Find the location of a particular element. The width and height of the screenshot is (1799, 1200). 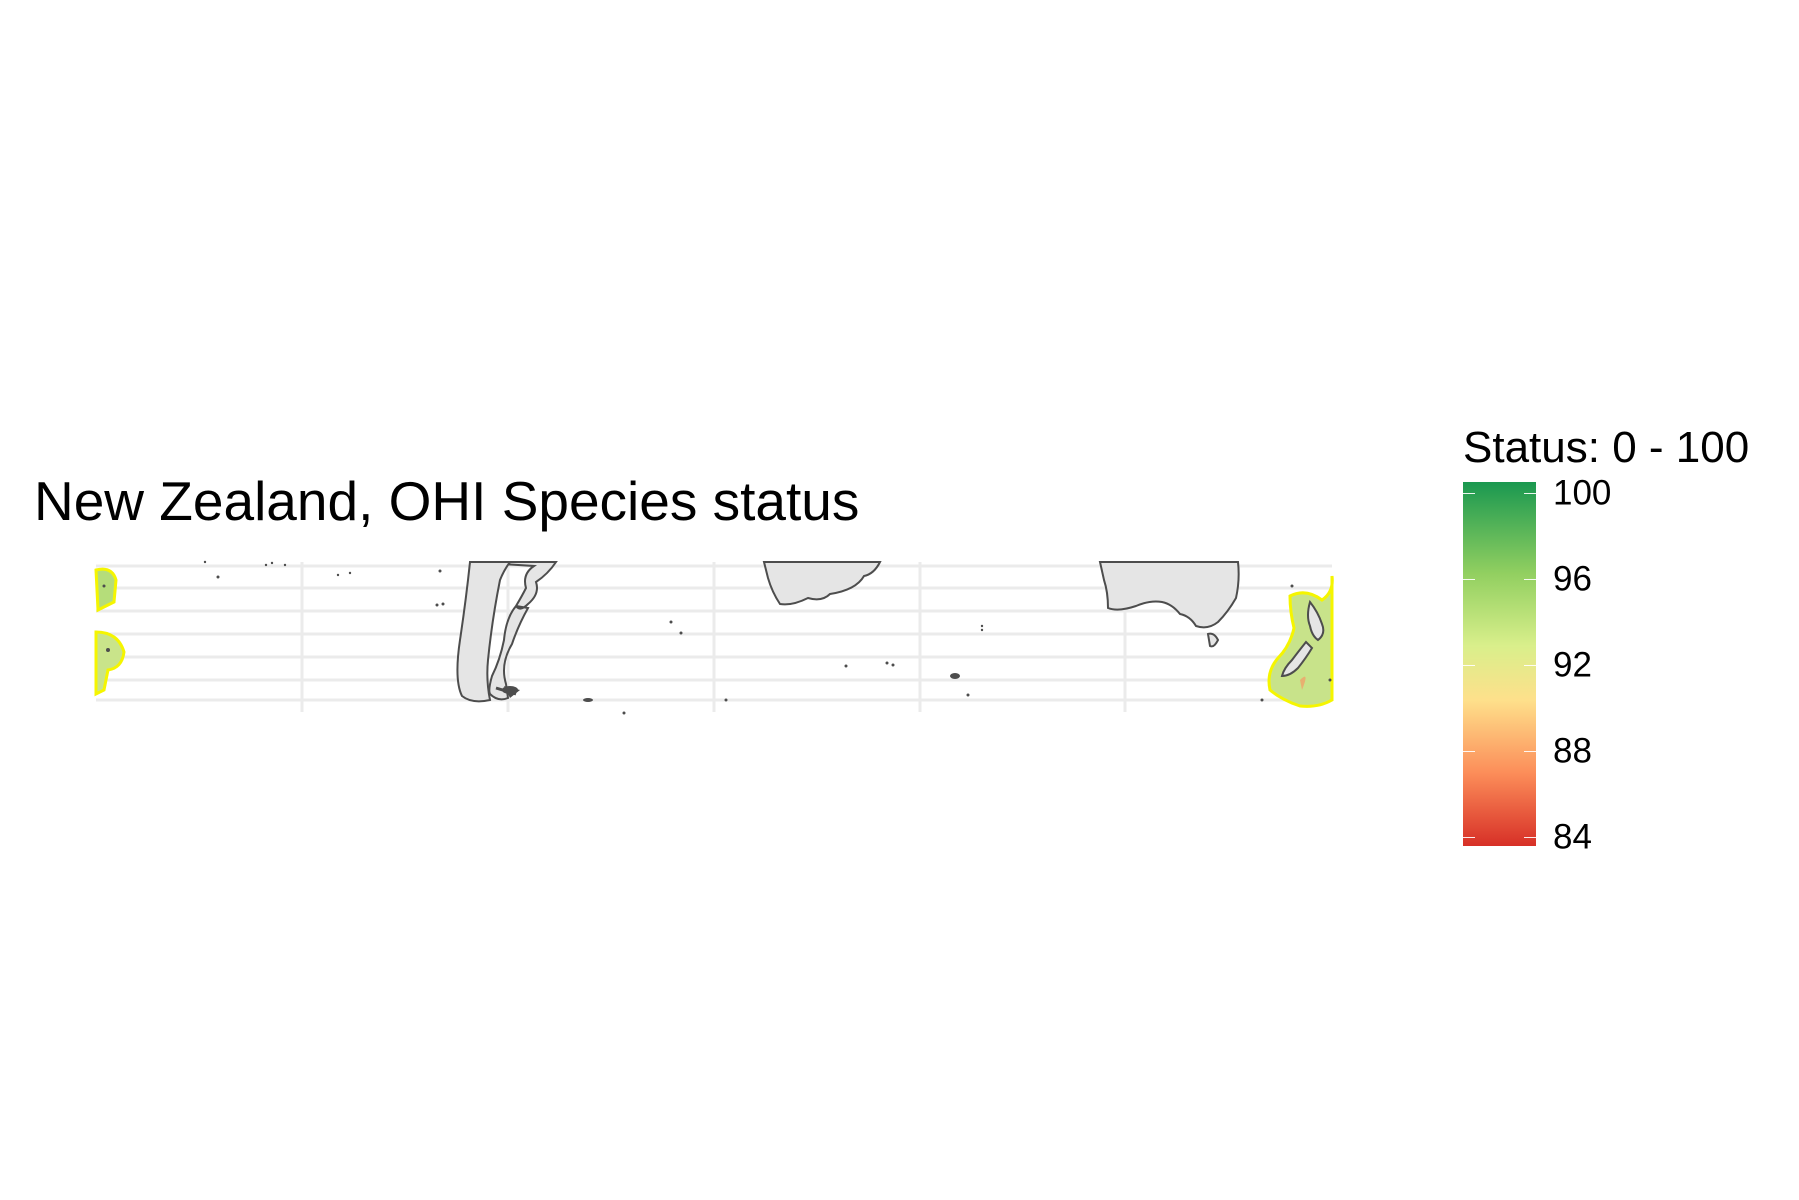

nz-eez-region-west is located at coordinates (110, 632).